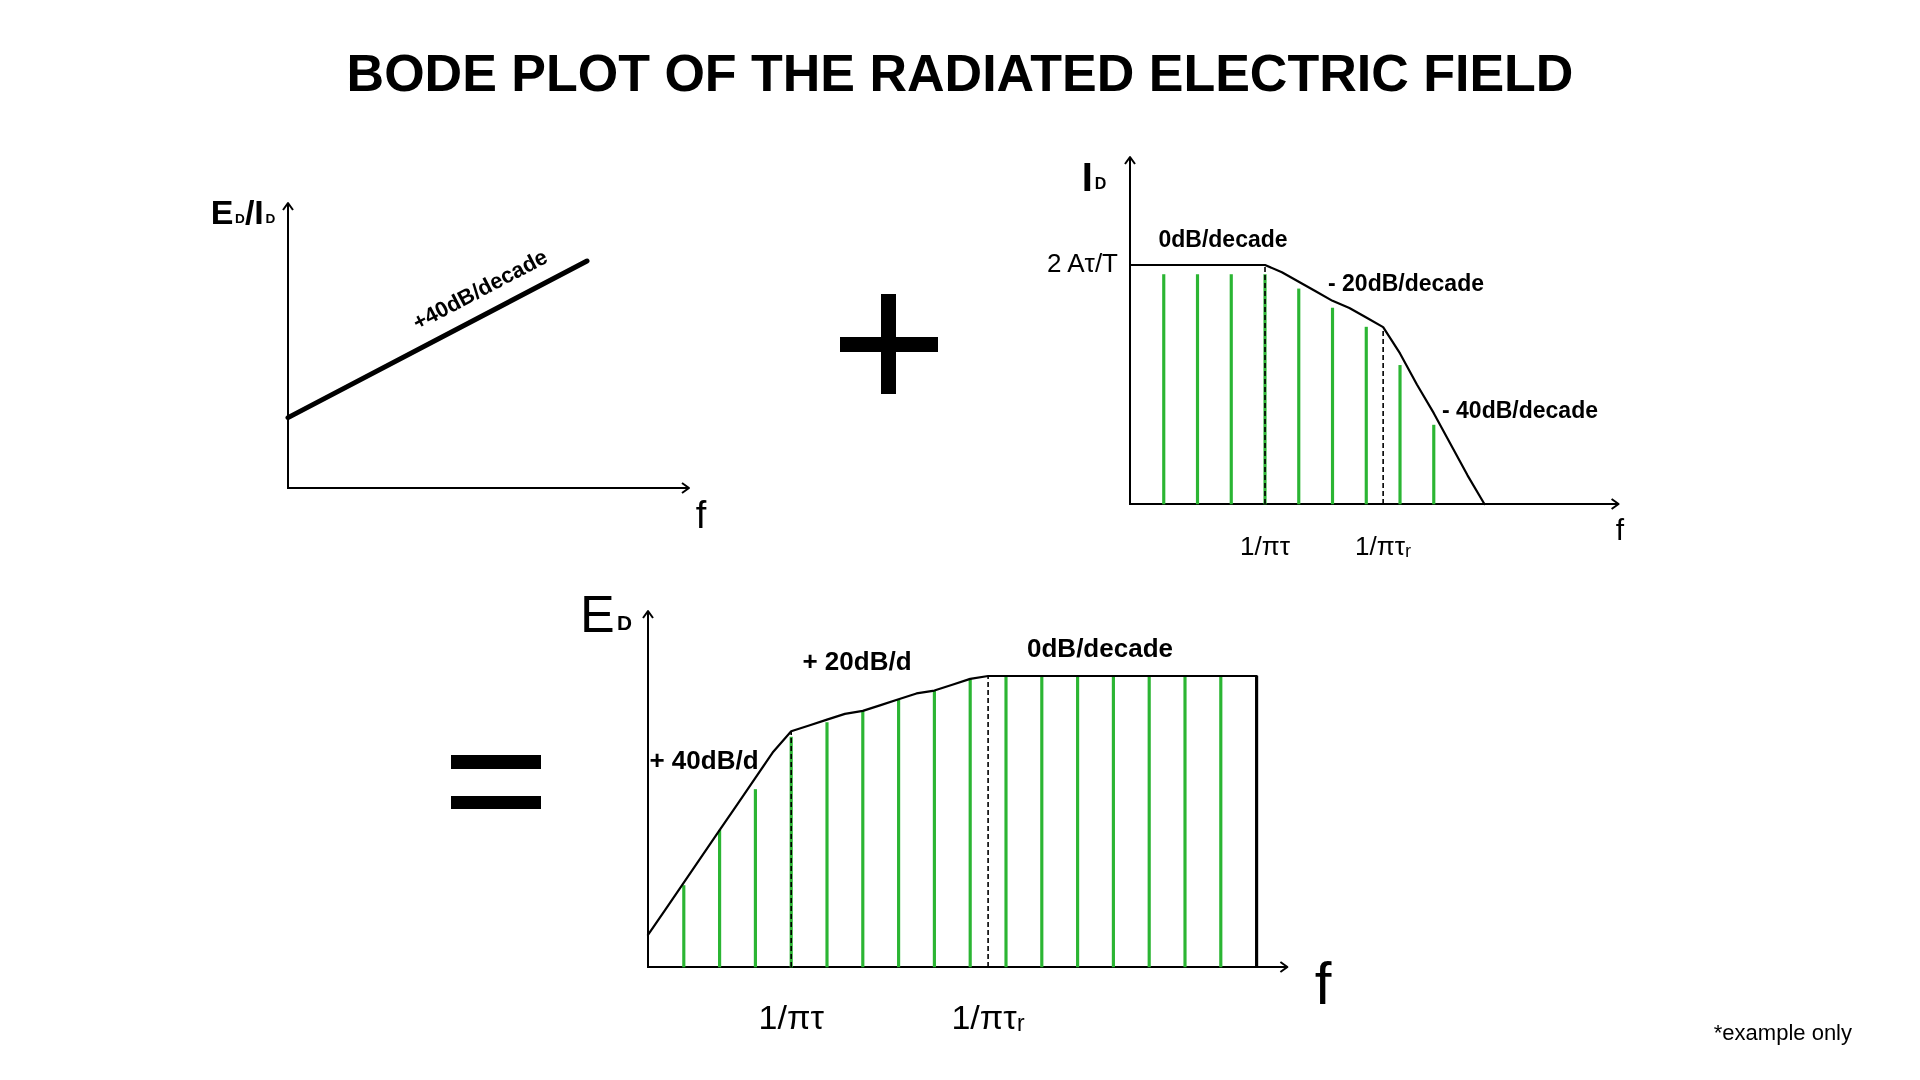  What do you see at coordinates (1782, 1033) in the screenshot?
I see `text: *example only` at bounding box center [1782, 1033].